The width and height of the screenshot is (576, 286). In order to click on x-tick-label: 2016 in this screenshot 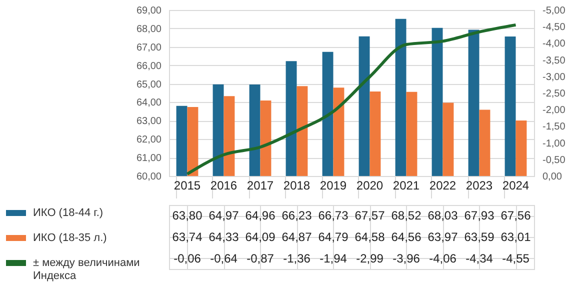, I will do `click(224, 185)`.